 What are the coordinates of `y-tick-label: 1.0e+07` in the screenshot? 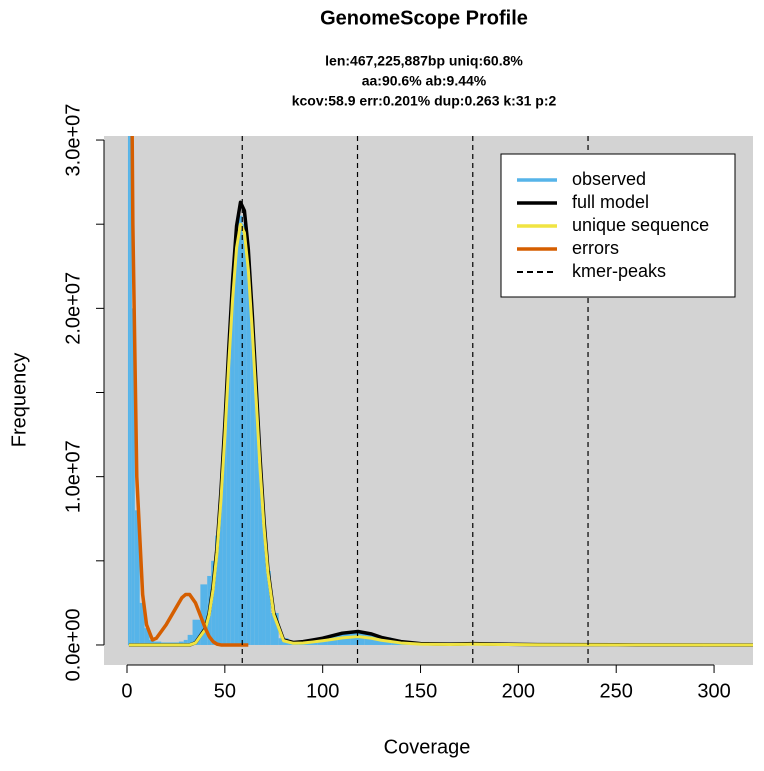 It's located at (73, 476).